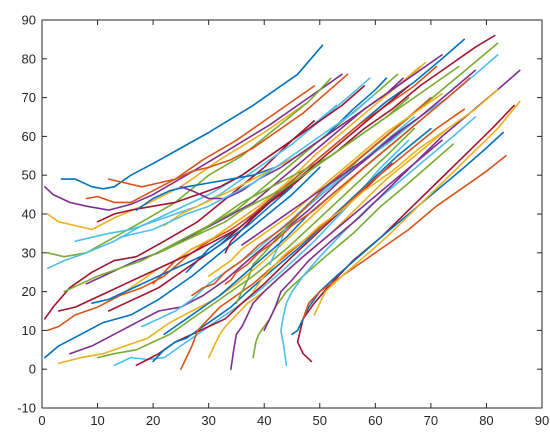 The width and height of the screenshot is (550, 441). What do you see at coordinates (208, 420) in the screenshot?
I see `x-tick-label: 30` at bounding box center [208, 420].